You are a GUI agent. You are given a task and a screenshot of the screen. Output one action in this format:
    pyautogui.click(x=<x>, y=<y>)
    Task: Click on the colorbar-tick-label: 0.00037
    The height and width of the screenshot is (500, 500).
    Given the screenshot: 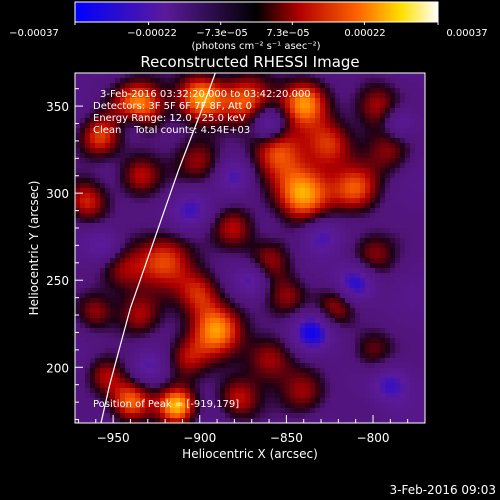 What is the action you would take?
    pyautogui.click(x=466, y=33)
    